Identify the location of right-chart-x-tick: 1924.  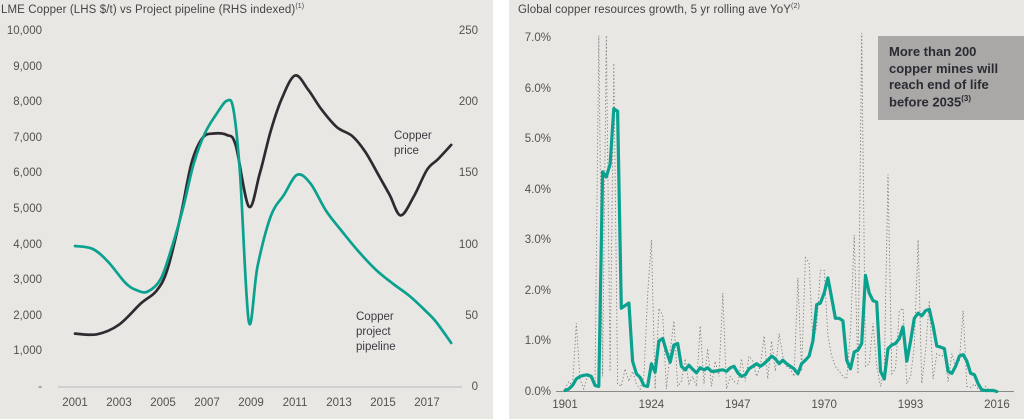
(651, 405).